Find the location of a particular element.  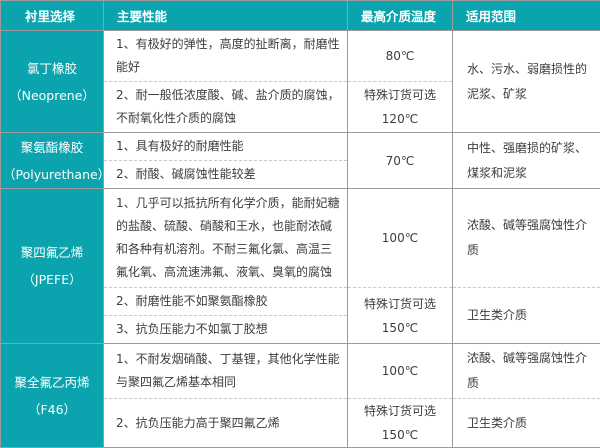

header-performance: 主要性能 is located at coordinates (226, 16).